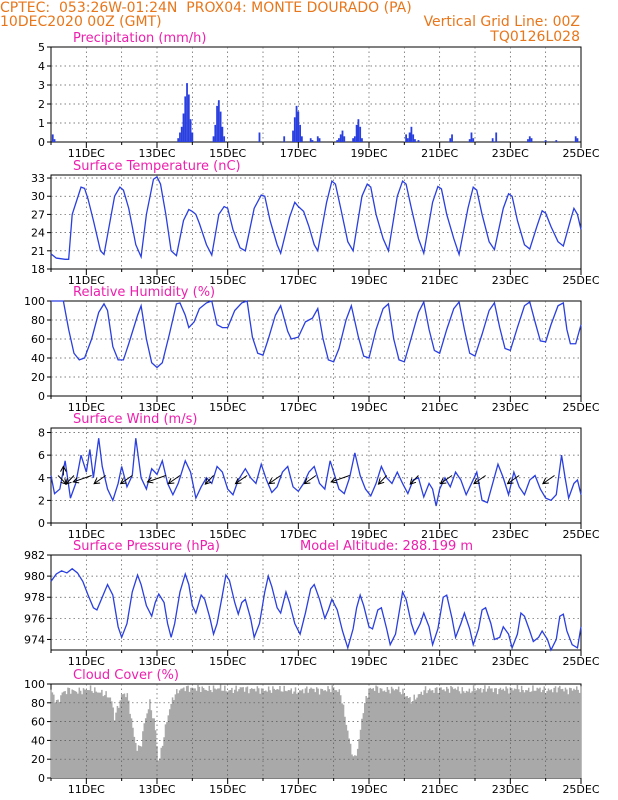 Image resolution: width=618 pixels, height=800 pixels. I want to click on precip-date-label: 19DEC, so click(368, 153).